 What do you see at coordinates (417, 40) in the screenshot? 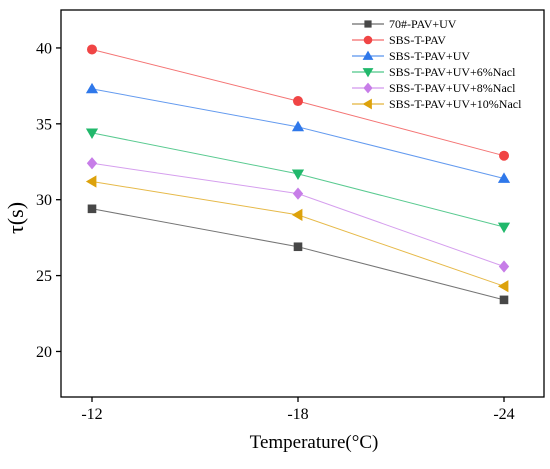
I see `legend-label: SBS-T-PAV` at bounding box center [417, 40].